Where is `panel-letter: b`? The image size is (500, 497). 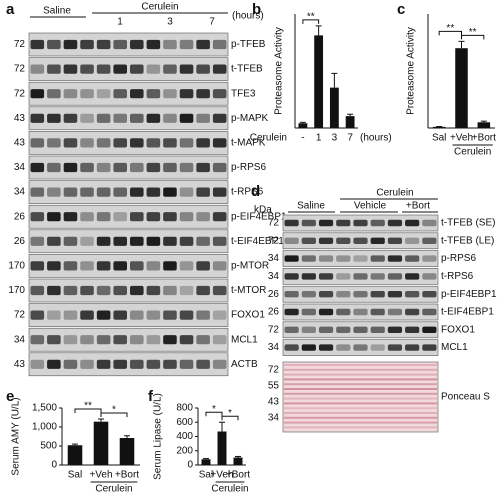 panel-letter: b is located at coordinates (256, 9).